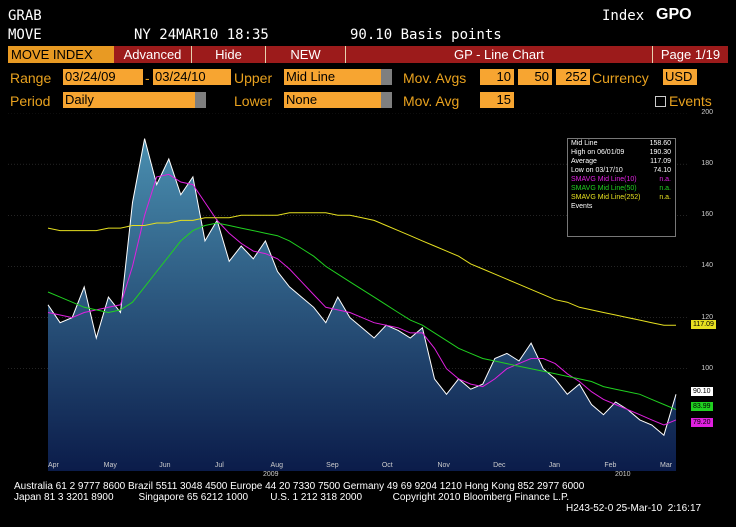 The height and width of the screenshot is (527, 736). I want to click on lower-field: None, so click(338, 100).